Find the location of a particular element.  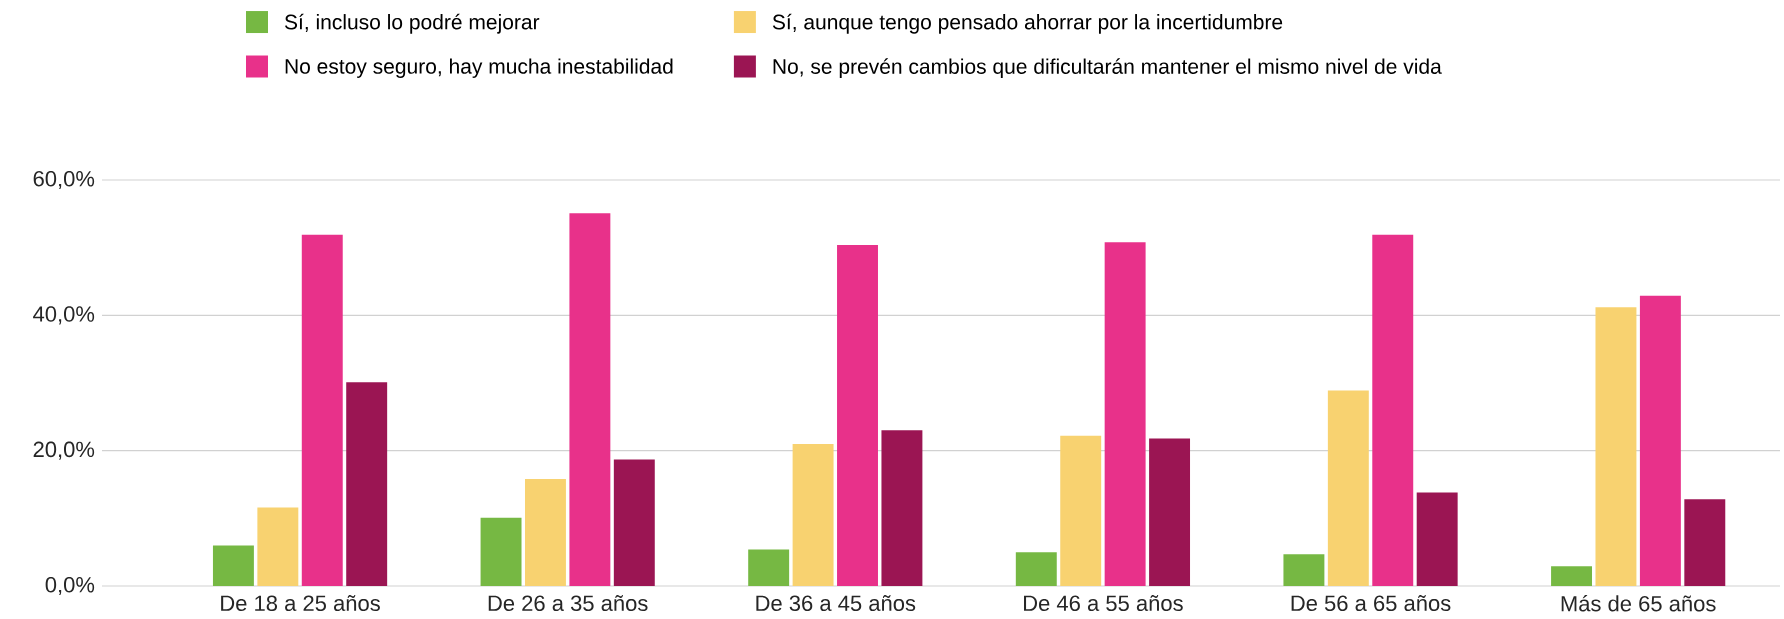

y-tick-label: 40,0% is located at coordinates (64, 315).